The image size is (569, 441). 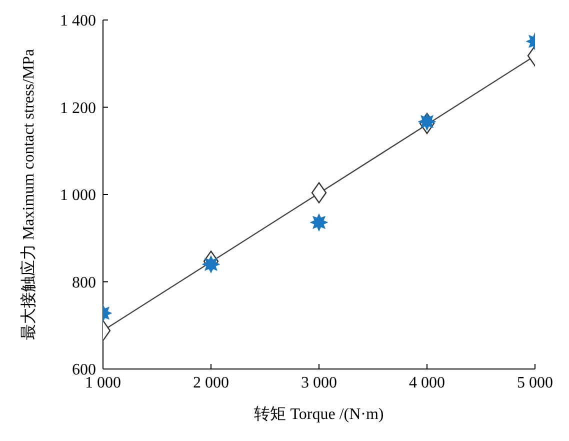 What do you see at coordinates (103, 383) in the screenshot?
I see `x-tick-label: 1 000` at bounding box center [103, 383].